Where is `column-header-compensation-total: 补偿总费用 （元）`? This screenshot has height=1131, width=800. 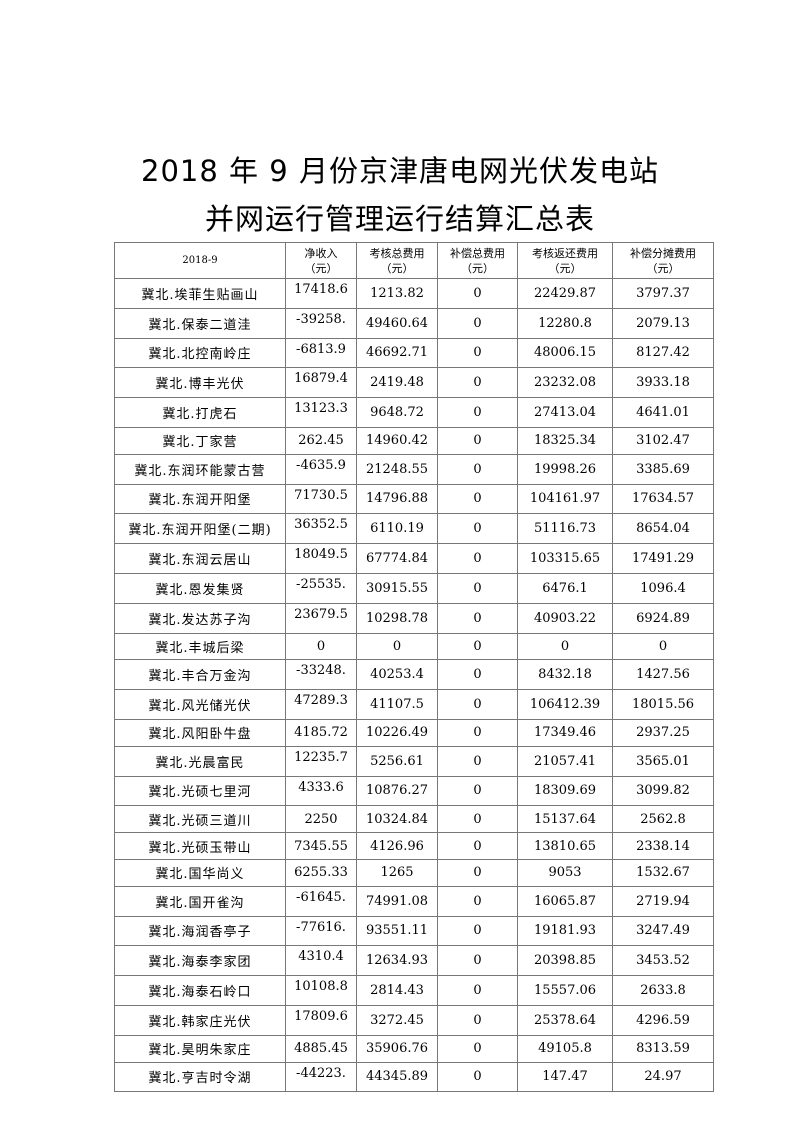
column-header-compensation-total: 补偿总费用 （元） is located at coordinates (477, 260).